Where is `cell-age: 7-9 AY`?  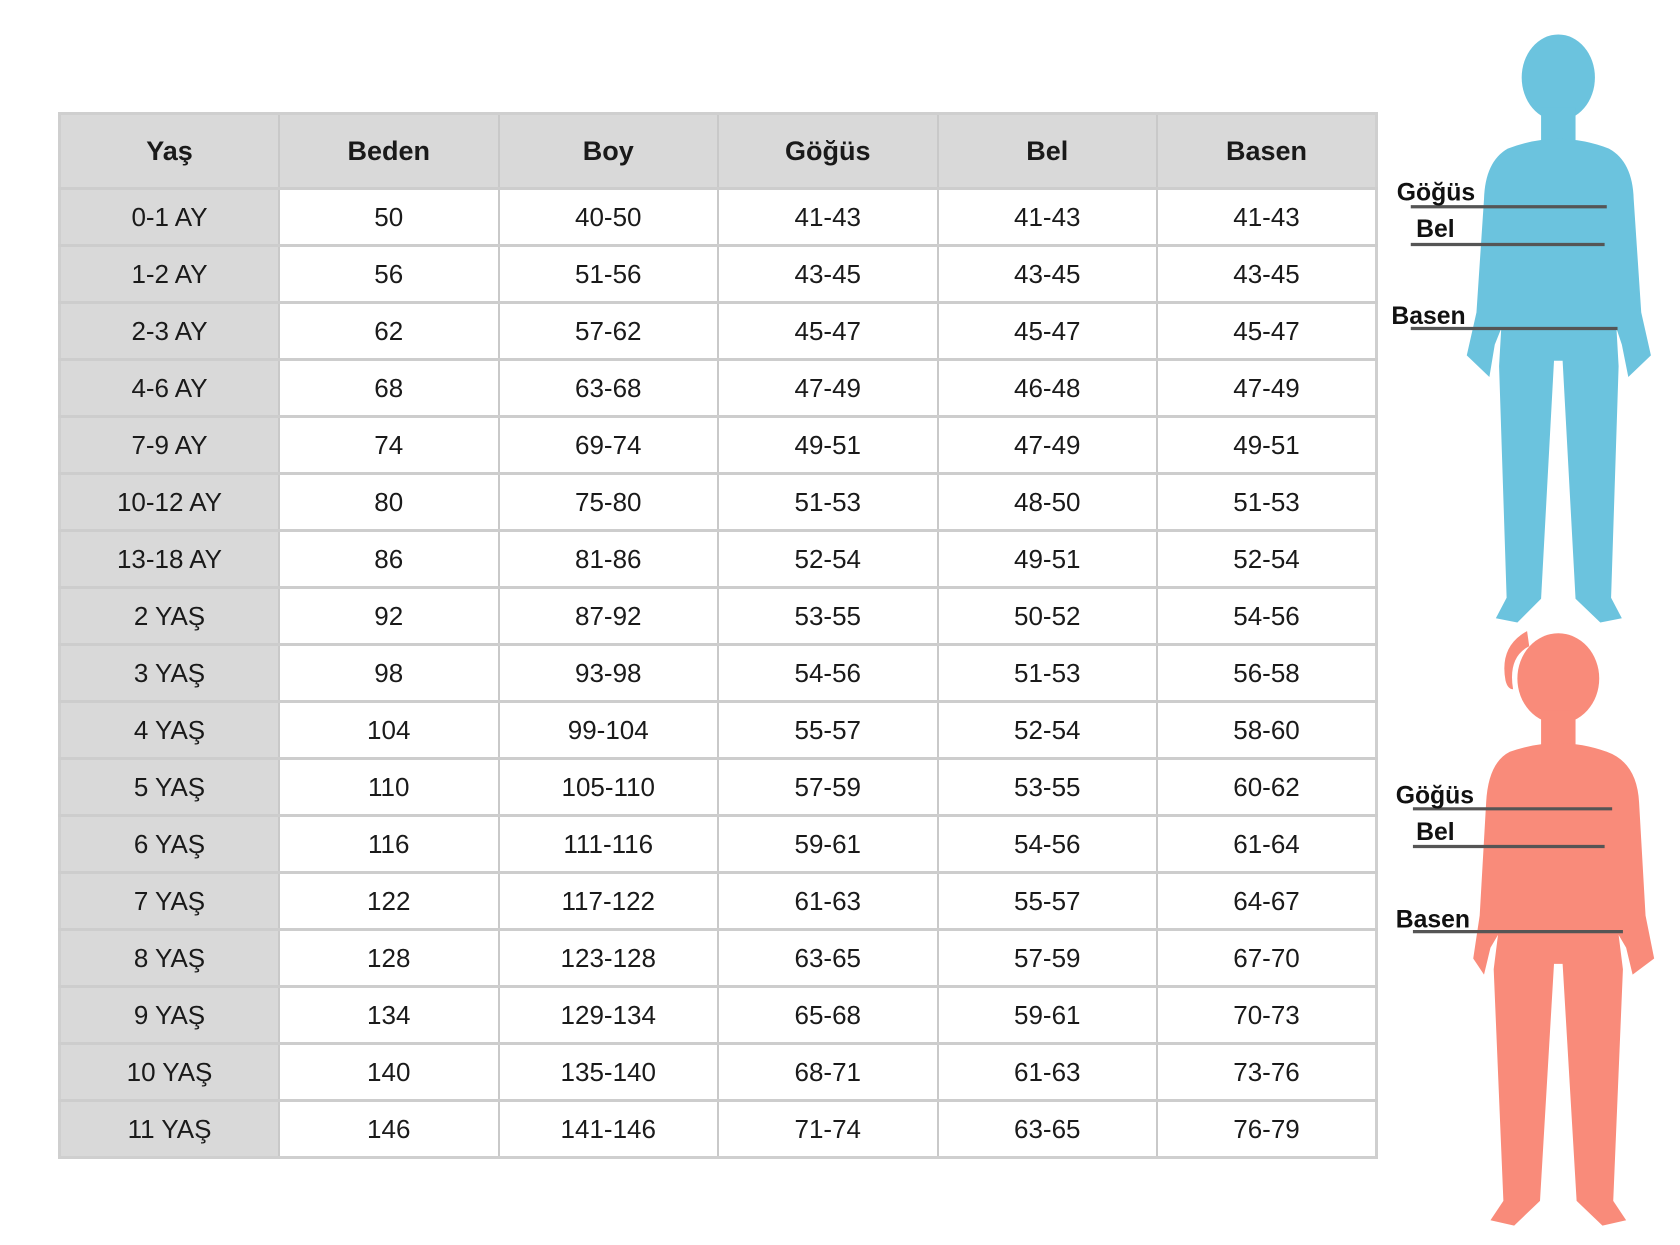 cell-age: 7-9 AY is located at coordinates (169, 445).